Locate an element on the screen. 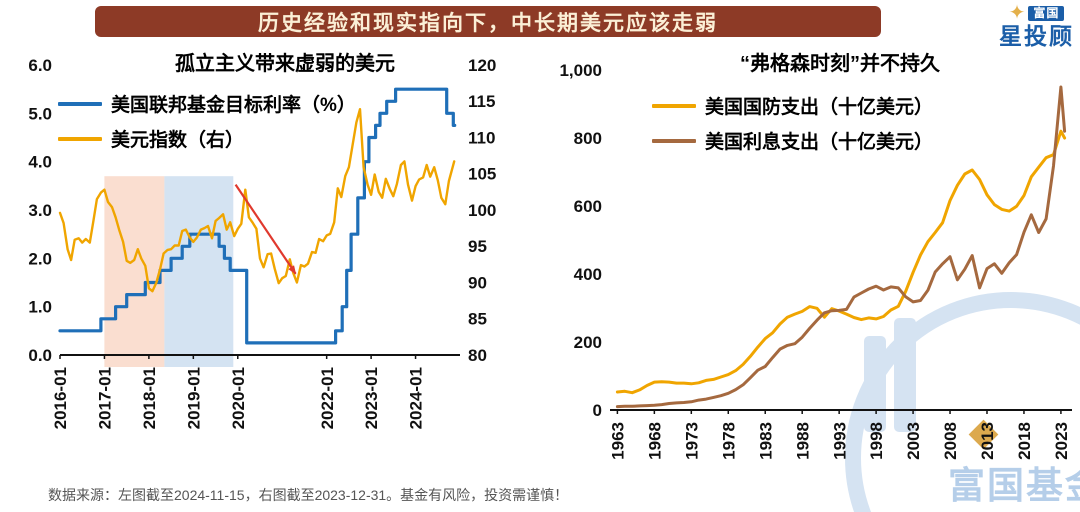 Image resolution: width=1080 pixels, height=512 pixels. x-tick-label: 2018 is located at coordinates (1024, 441).